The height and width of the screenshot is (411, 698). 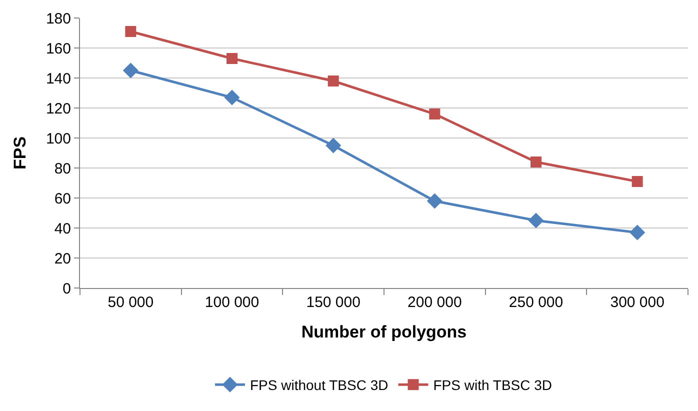 I want to click on y-tick-label: 160, so click(x=58, y=49).